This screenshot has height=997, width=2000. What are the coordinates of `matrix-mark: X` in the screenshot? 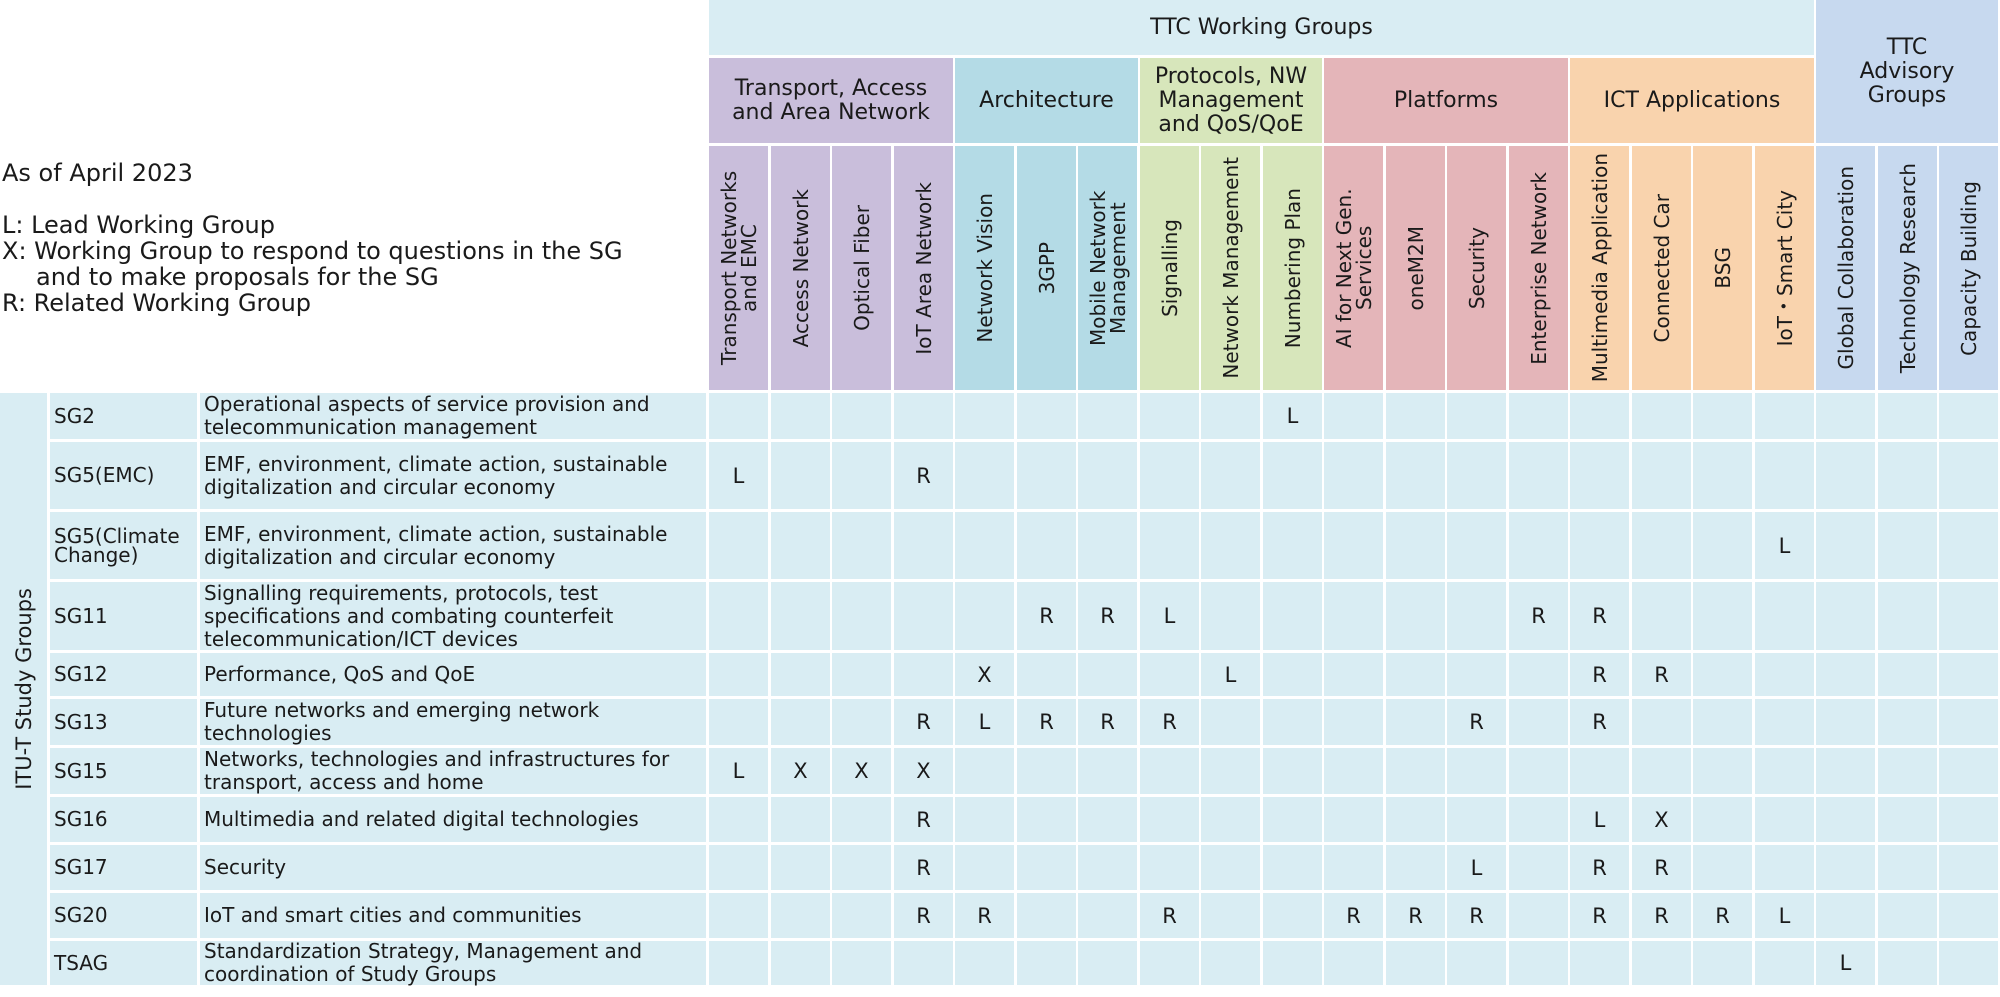 It's located at (800, 771).